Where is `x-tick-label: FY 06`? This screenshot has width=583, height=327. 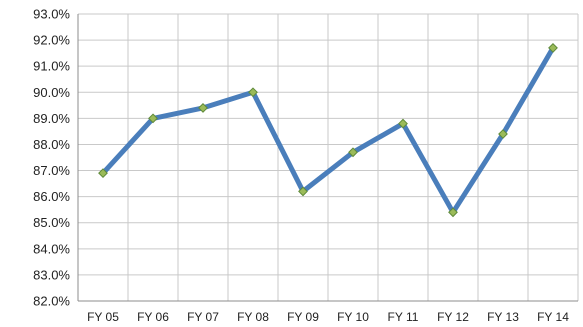
x-tick-label: FY 06 is located at coordinates (153, 317).